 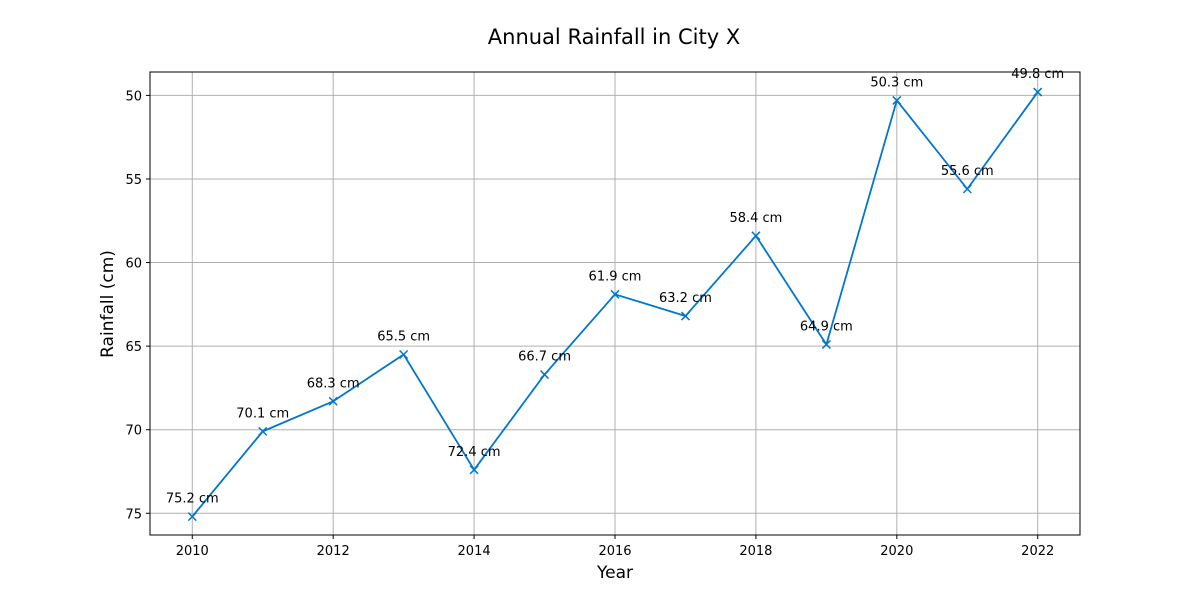 What do you see at coordinates (133, 96) in the screenshot?
I see `y-tick-label: 50` at bounding box center [133, 96].